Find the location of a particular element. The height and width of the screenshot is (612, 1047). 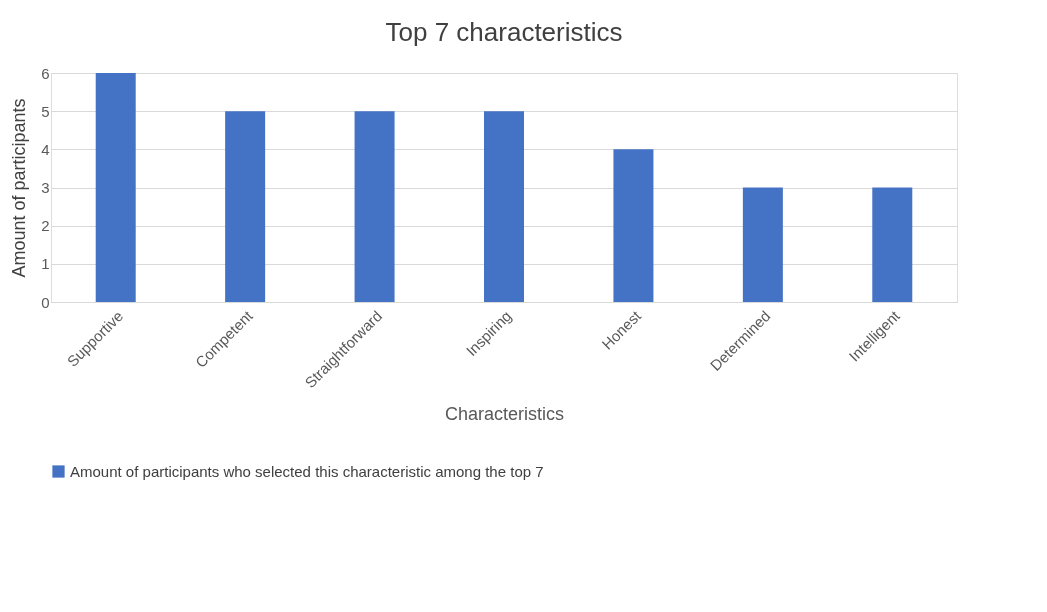

chart-title: Top 7 characteristics is located at coordinates (504, 32).